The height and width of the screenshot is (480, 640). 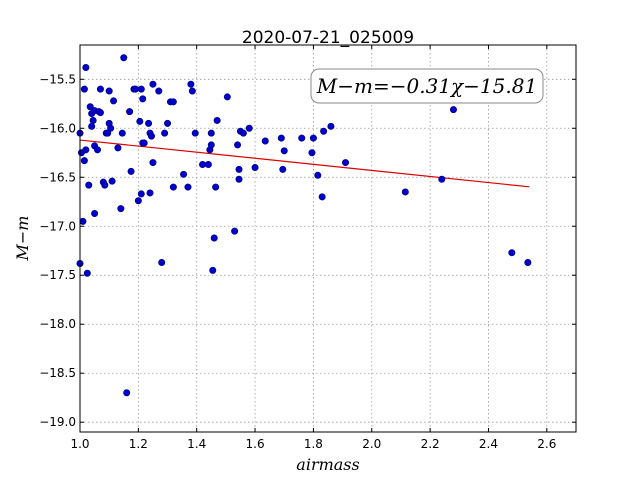 What do you see at coordinates (546, 444) in the screenshot?
I see `x-tick-label: 2.6` at bounding box center [546, 444].